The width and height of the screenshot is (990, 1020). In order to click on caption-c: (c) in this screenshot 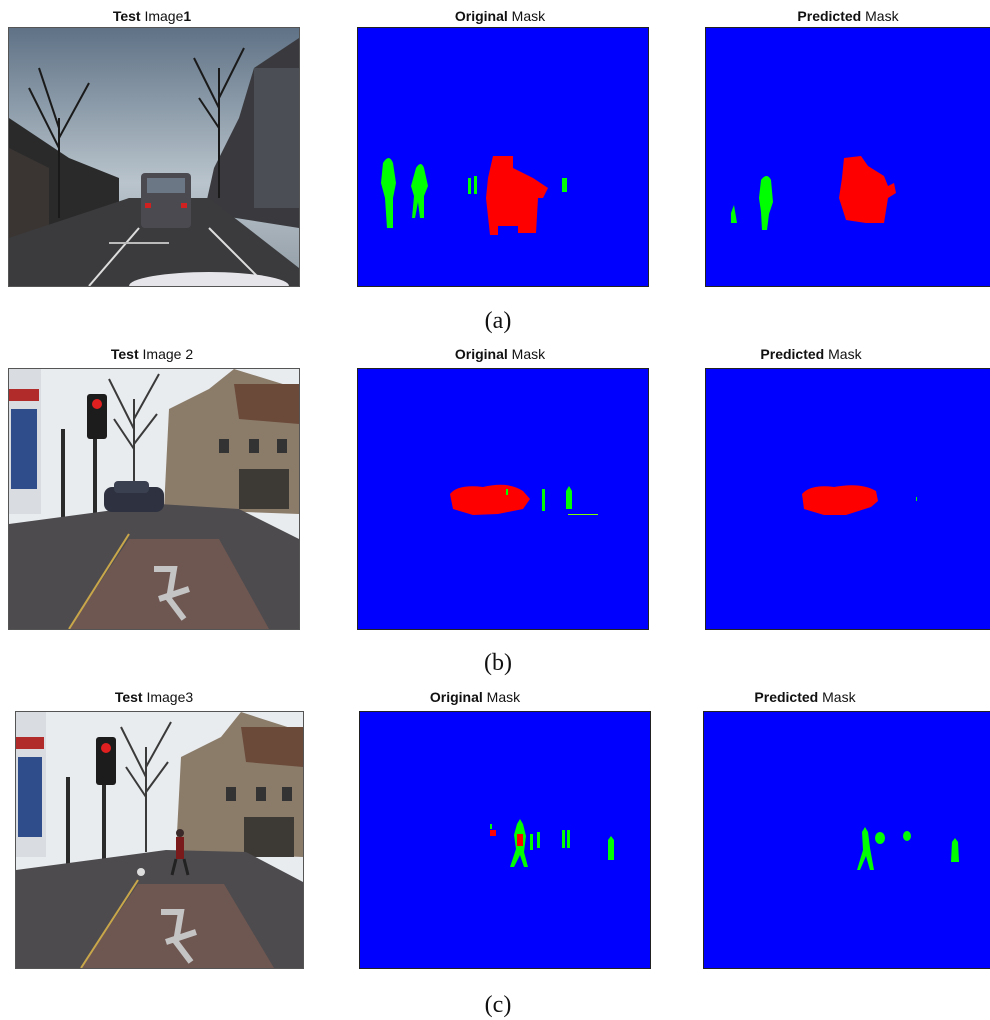, I will do `click(498, 1005)`.